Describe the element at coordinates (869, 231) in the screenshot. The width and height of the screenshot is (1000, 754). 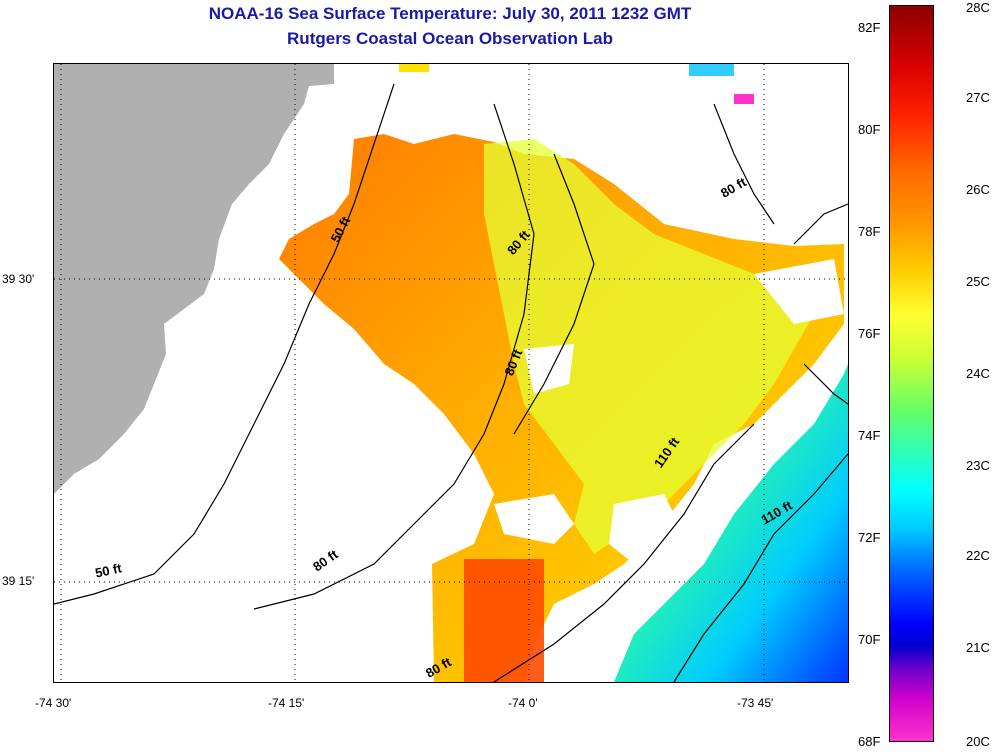
I see `colorbar-f-label: 78F` at that location.